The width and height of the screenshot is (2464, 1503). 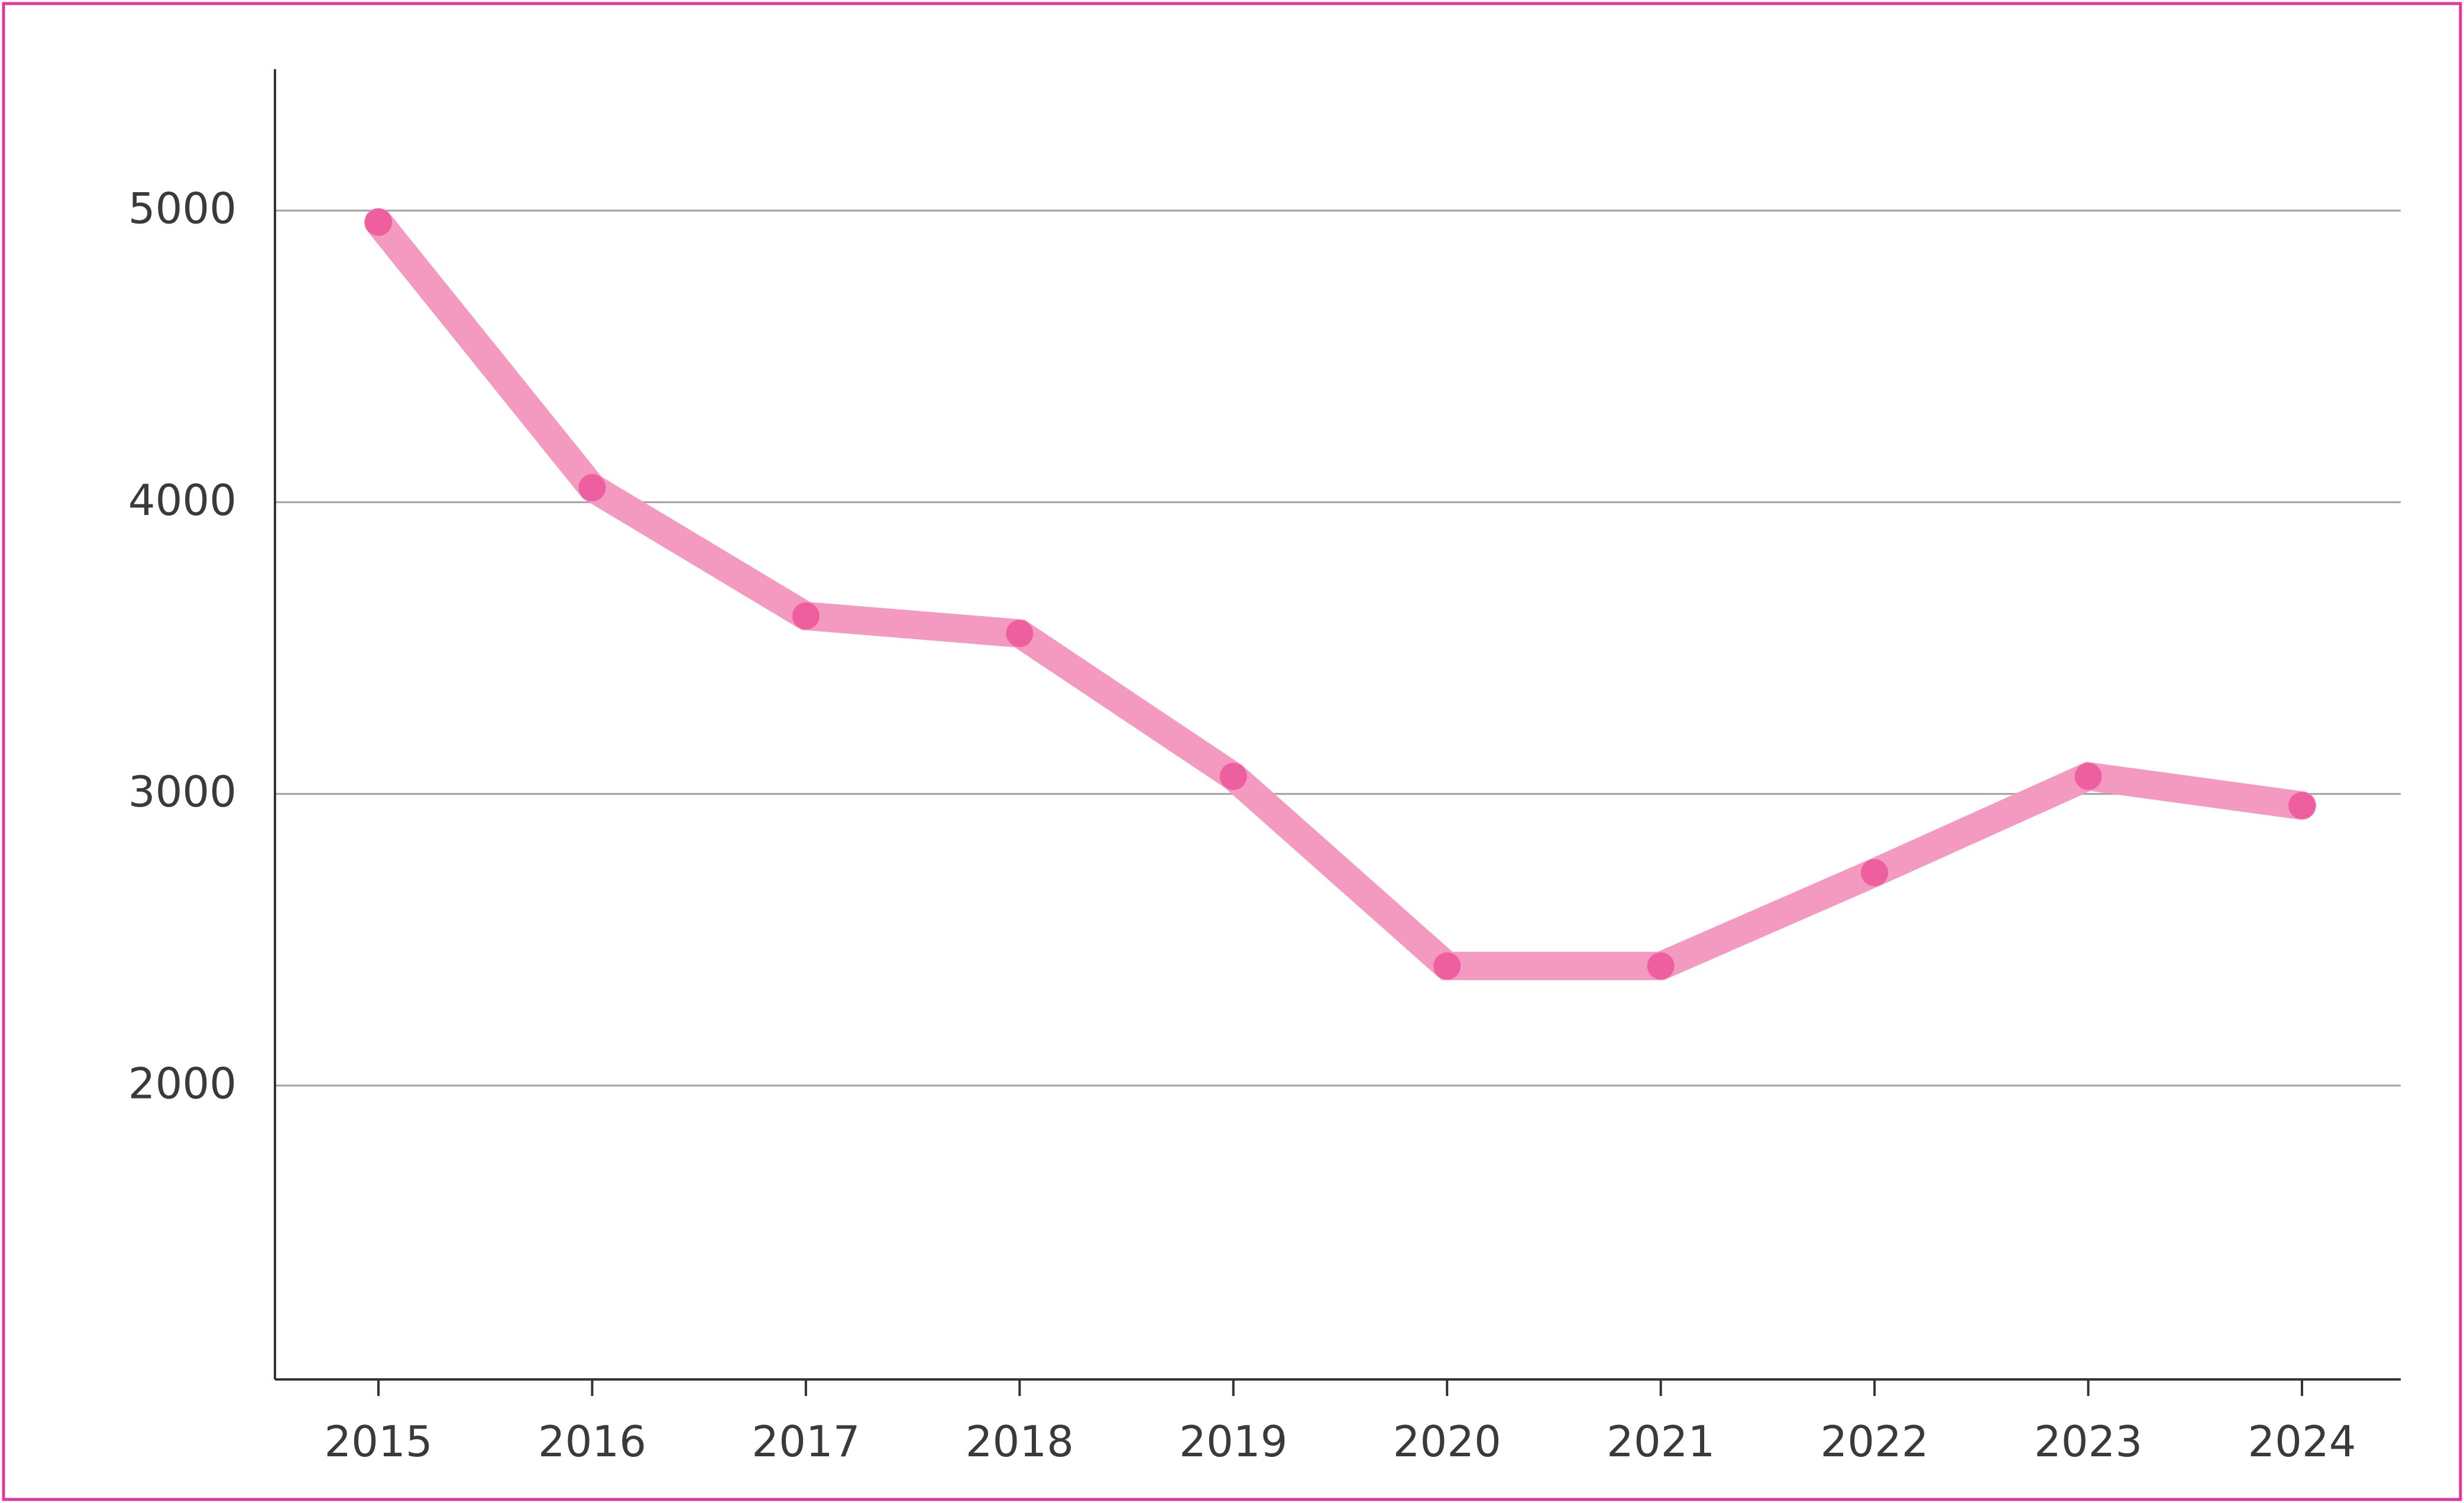 I want to click on y-tick-label: 3000, so click(x=182, y=792).